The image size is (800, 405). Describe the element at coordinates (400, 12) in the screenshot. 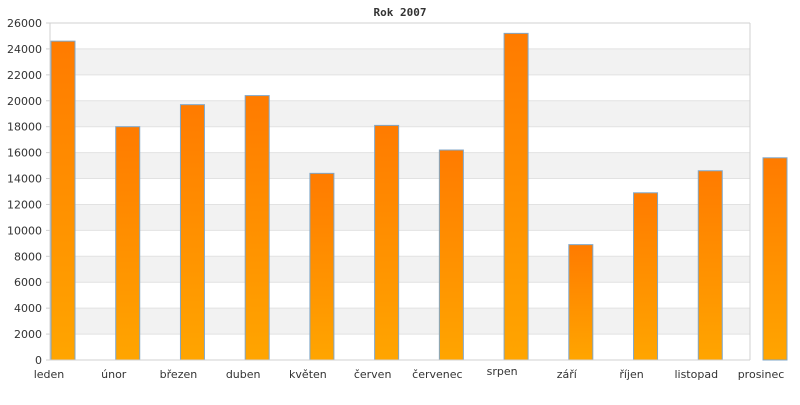

I see `chart-title: Rok 2007` at that location.